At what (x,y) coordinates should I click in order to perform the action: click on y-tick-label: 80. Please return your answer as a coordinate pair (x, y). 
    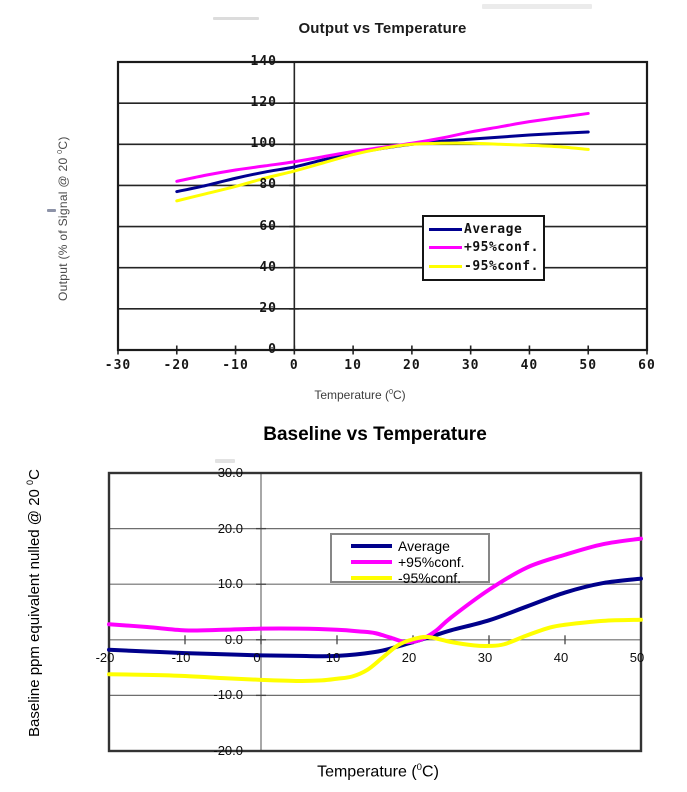
    Looking at the image, I should click on (268, 185).